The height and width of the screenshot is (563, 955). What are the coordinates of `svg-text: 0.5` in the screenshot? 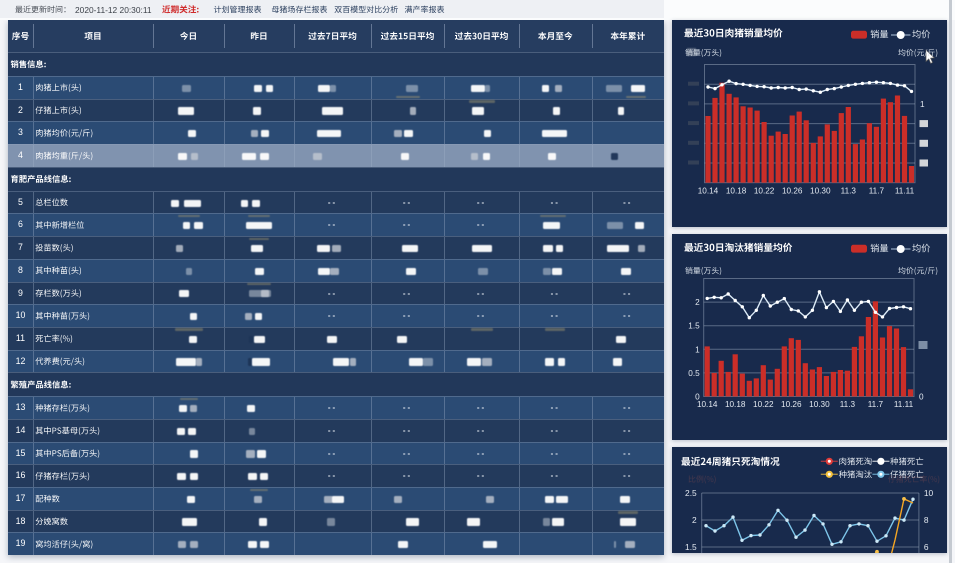 It's located at (694, 372).